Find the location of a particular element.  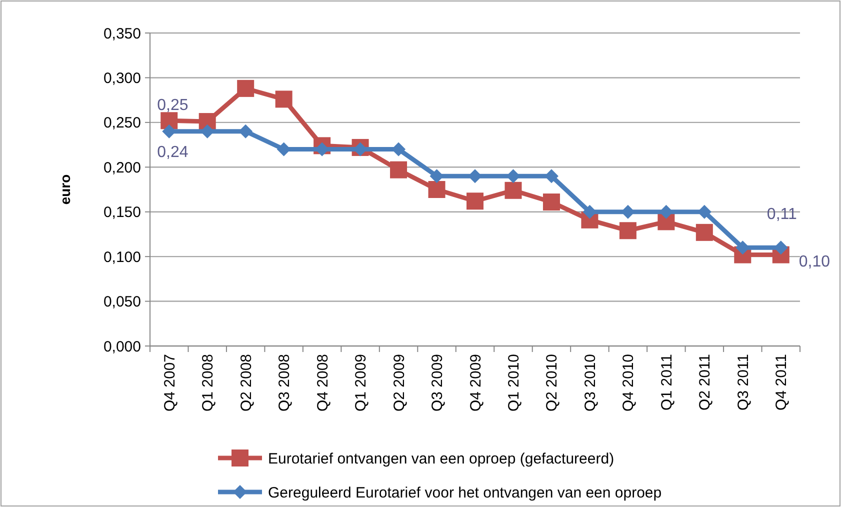

annotation: 0,11 is located at coordinates (781, 215).